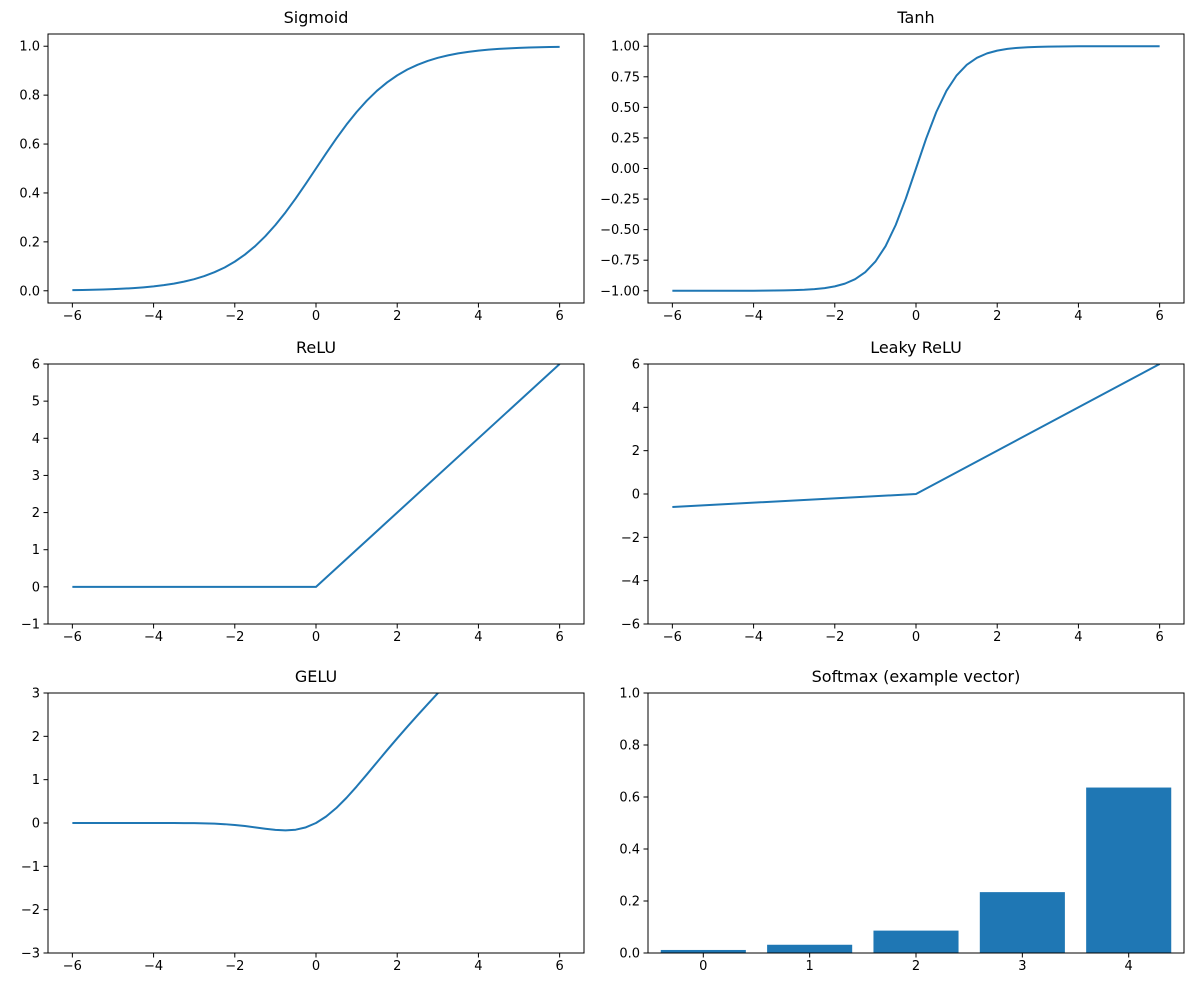 The height and width of the screenshot is (1000, 1200). Describe the element at coordinates (625, 47) in the screenshot. I see `y-tick-label: 1.00` at that location.